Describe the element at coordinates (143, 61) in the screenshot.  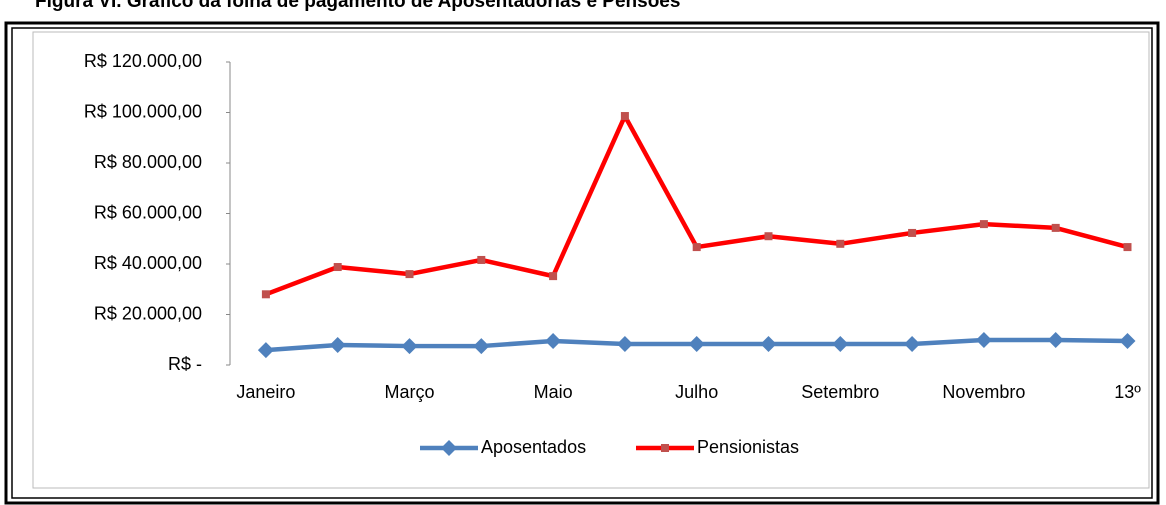
I see `y-tick-label: R$ 120.000,00` at that location.